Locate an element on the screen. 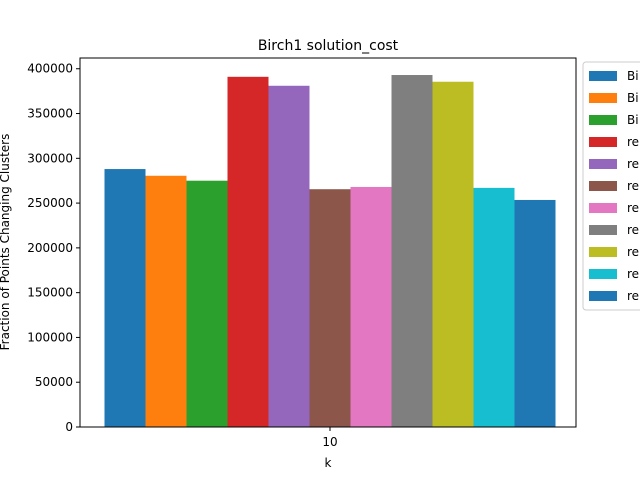  chart-title: Birch1 solution_cost is located at coordinates (328, 46).